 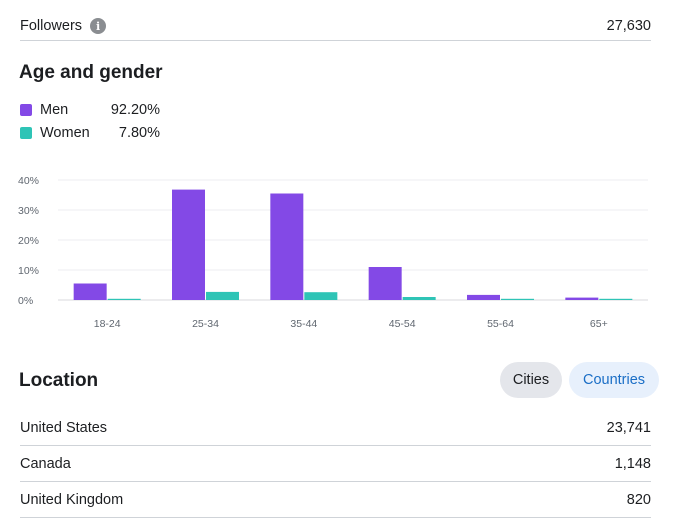 I want to click on legend-percent-women: 7.80%, so click(x=139, y=133).